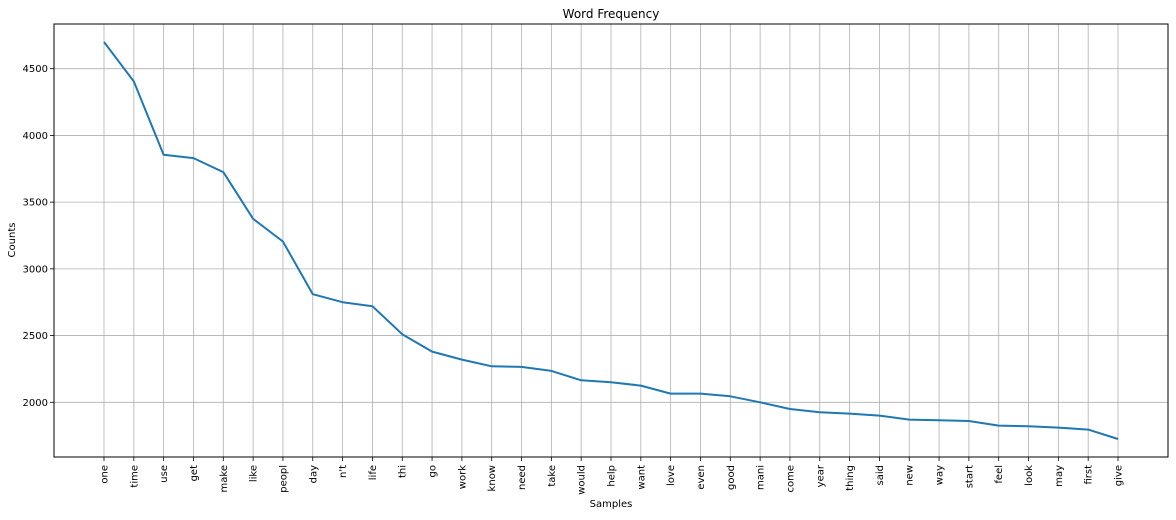 This screenshot has height=520, width=1176. Describe the element at coordinates (611, 14) in the screenshot. I see `chart-title: Word Frequency` at that location.